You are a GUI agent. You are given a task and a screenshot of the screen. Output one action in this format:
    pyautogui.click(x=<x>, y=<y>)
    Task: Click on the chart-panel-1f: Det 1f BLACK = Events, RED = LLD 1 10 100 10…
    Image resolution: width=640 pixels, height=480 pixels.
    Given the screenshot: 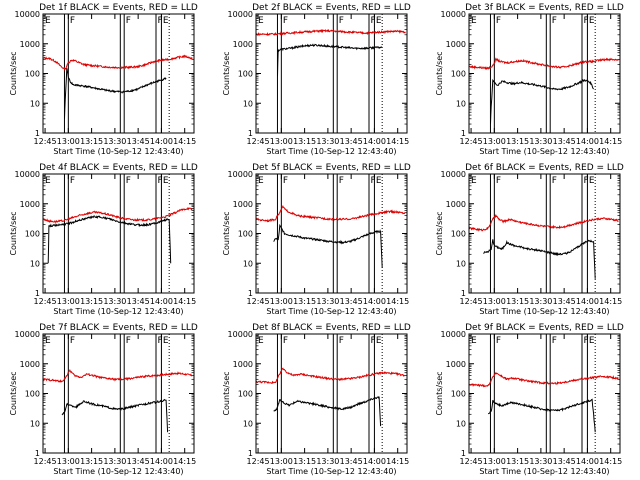 What is the action you would take?
    pyautogui.click(x=103, y=79)
    